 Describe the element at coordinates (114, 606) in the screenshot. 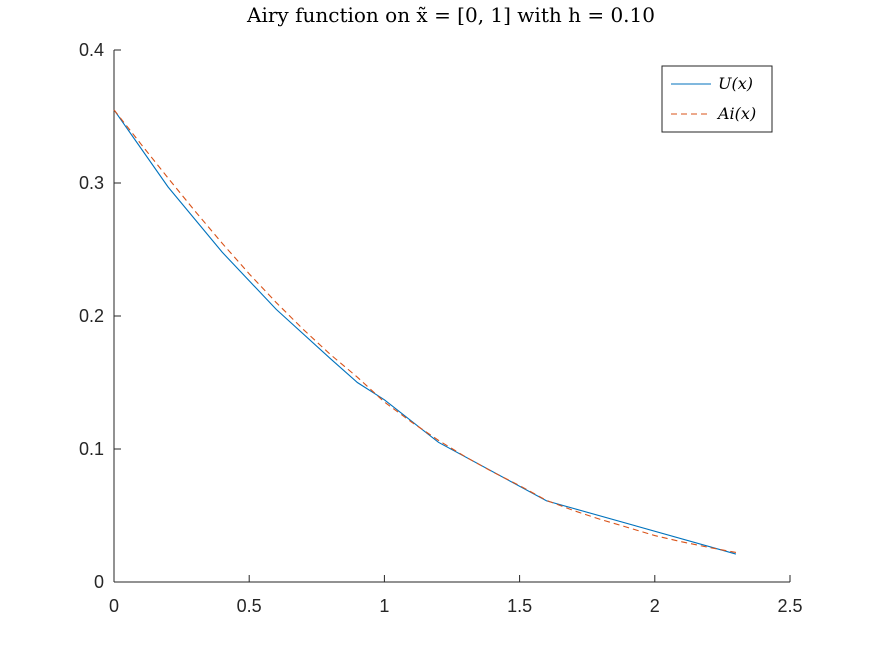

I see `x-tick-label: 0` at that location.